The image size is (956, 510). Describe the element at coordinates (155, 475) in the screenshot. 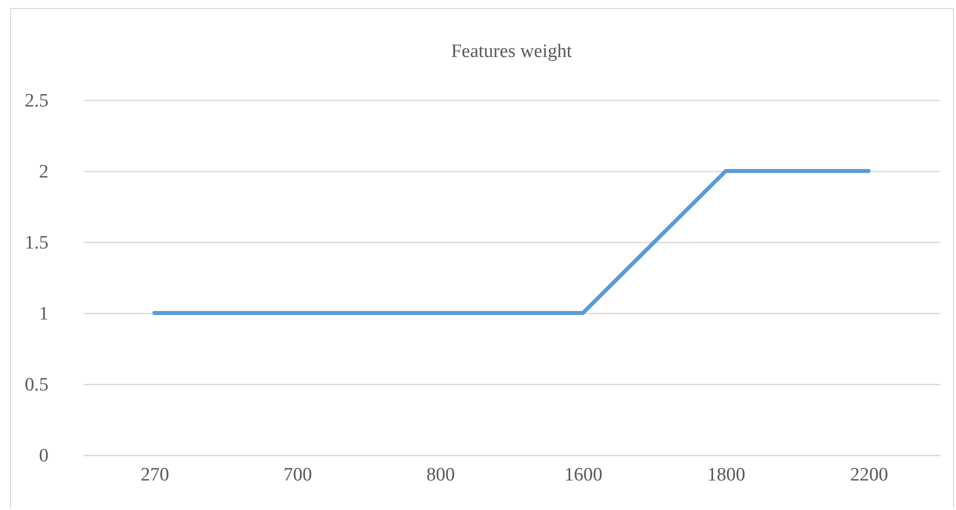

I see `x-tick-label: 270` at that location.